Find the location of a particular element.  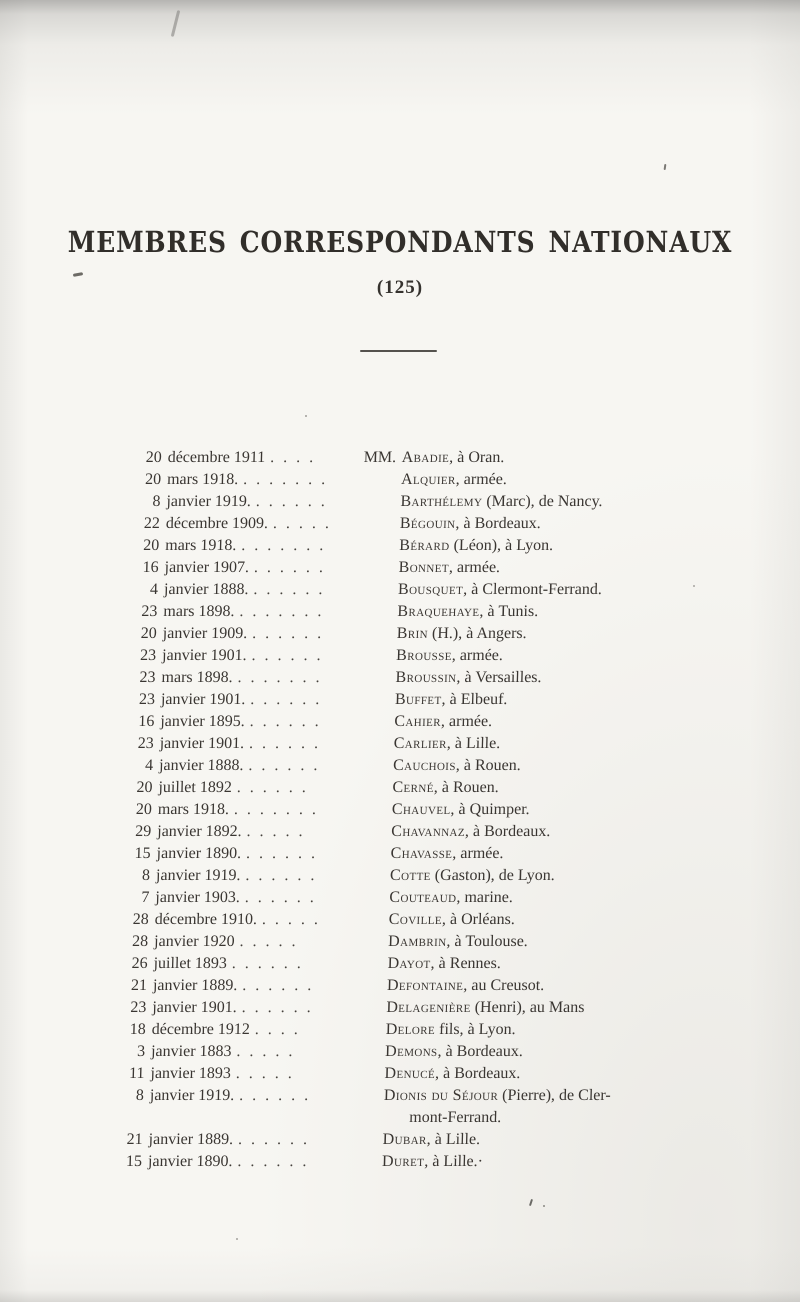

entry-month-year: janvier 1888. is located at coordinates (206, 589).